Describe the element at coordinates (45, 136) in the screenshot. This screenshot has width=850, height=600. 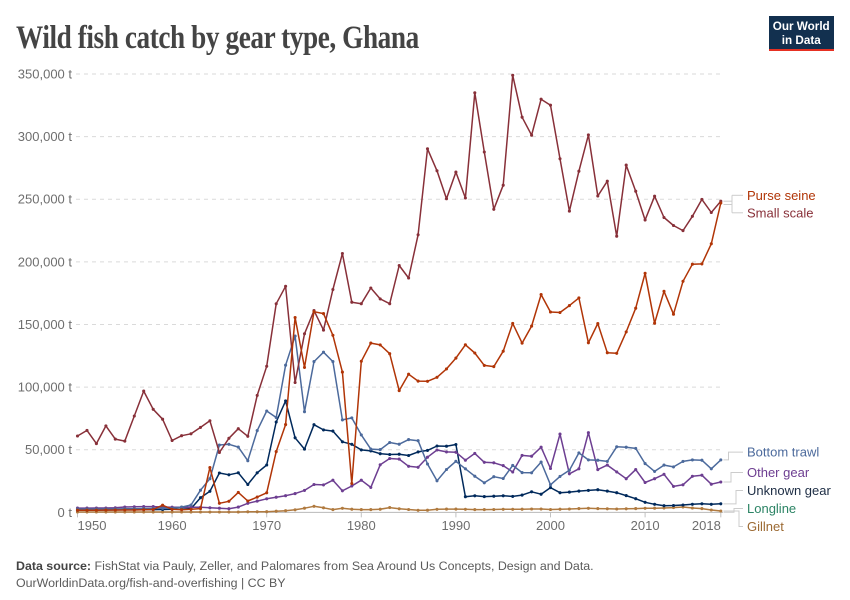
I see `svg-text: 300,000 t` at that location.